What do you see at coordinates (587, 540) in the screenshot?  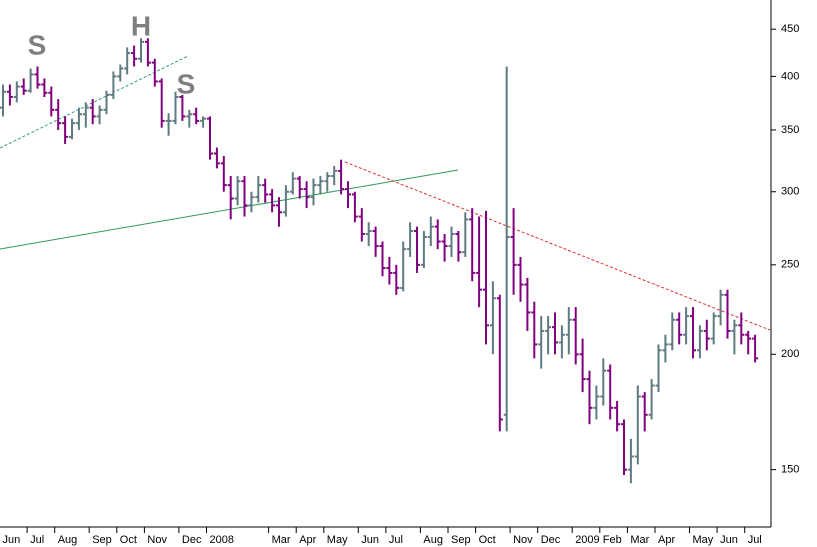 I see `x-tick-label: 2009` at bounding box center [587, 540].